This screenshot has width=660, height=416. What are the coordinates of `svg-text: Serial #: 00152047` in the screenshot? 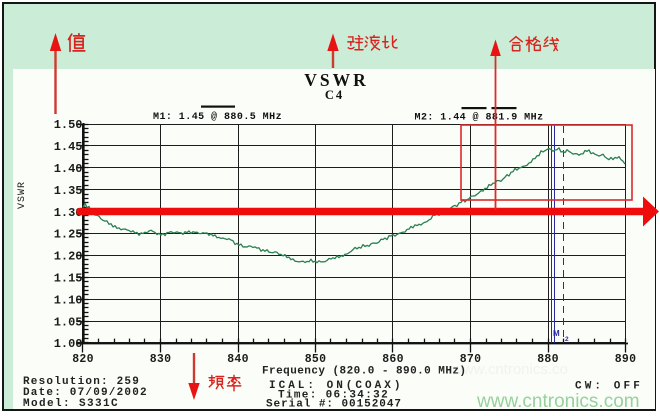 It's located at (334, 405).